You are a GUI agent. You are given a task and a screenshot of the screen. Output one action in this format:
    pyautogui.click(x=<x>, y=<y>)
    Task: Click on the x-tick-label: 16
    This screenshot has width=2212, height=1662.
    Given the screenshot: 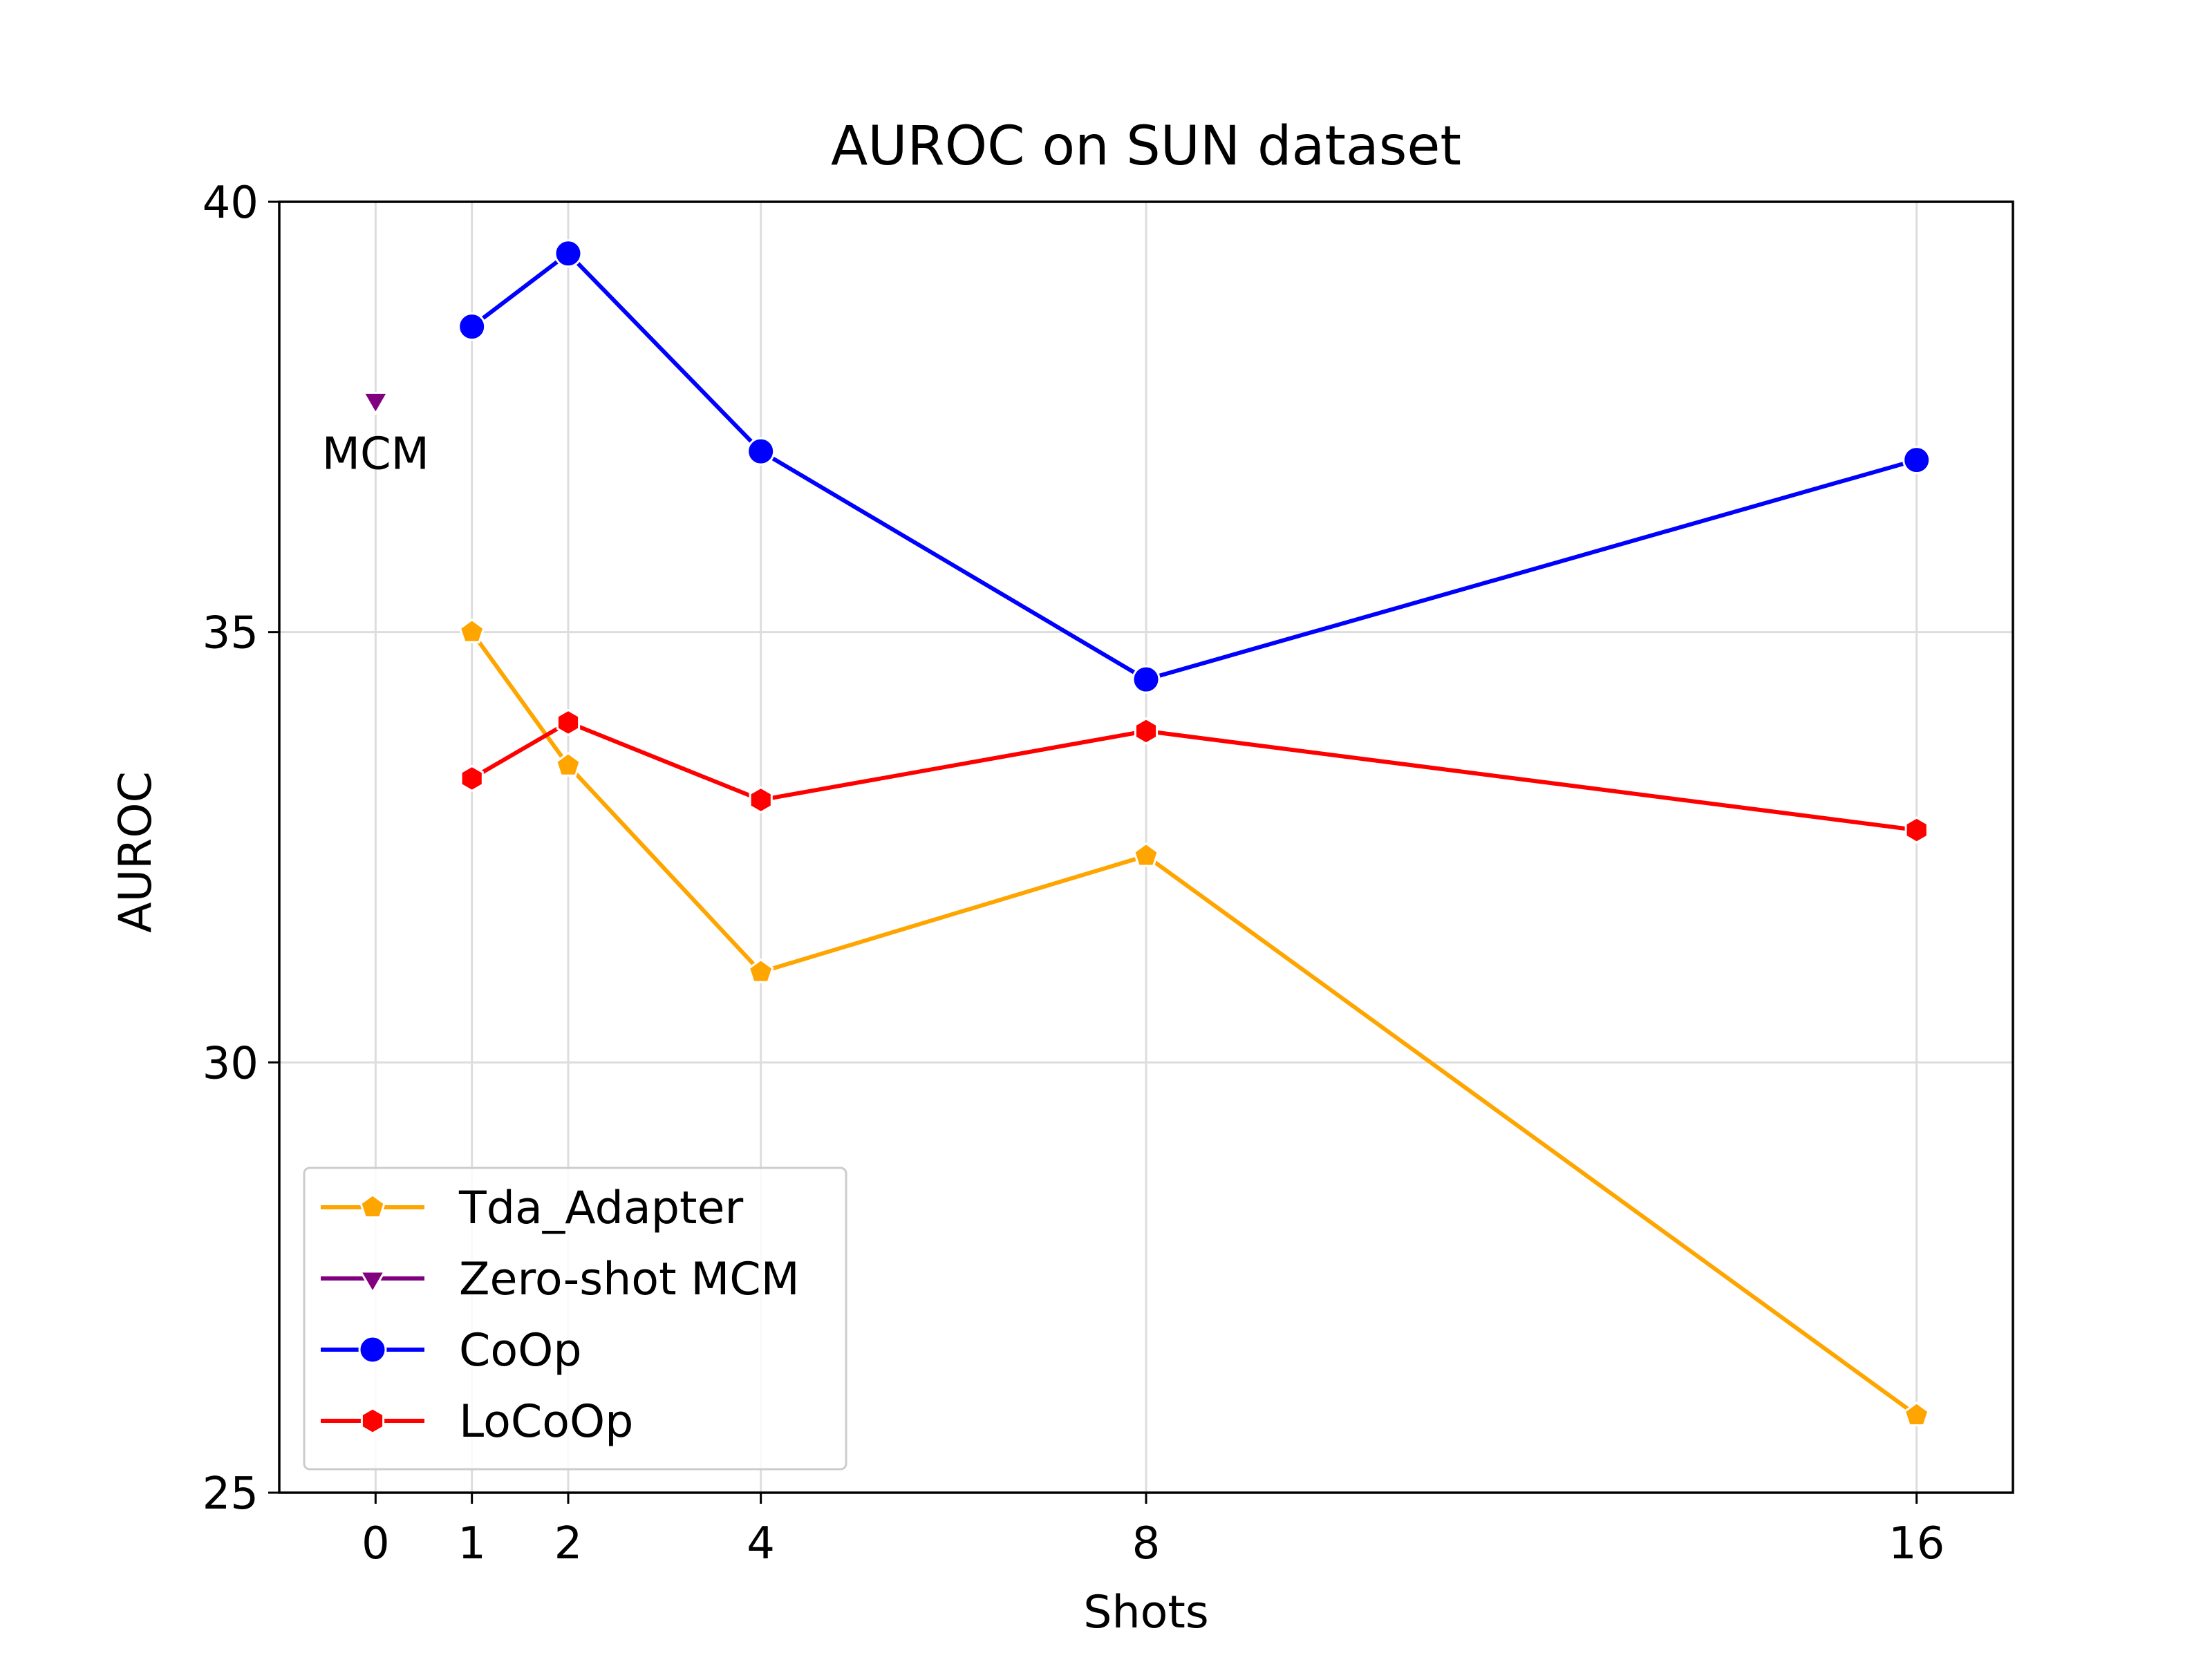 What is the action you would take?
    pyautogui.click(x=1916, y=1544)
    